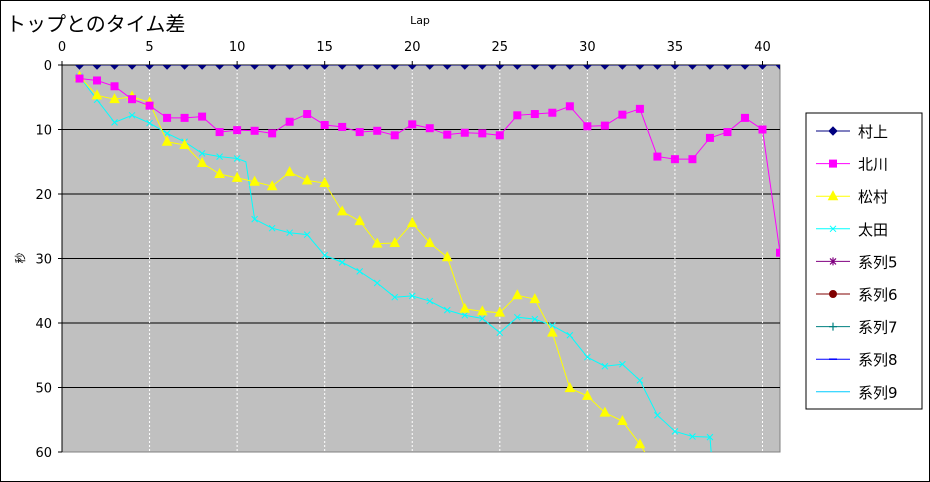  I want to click on legend-label: 系列9, so click(878, 393).